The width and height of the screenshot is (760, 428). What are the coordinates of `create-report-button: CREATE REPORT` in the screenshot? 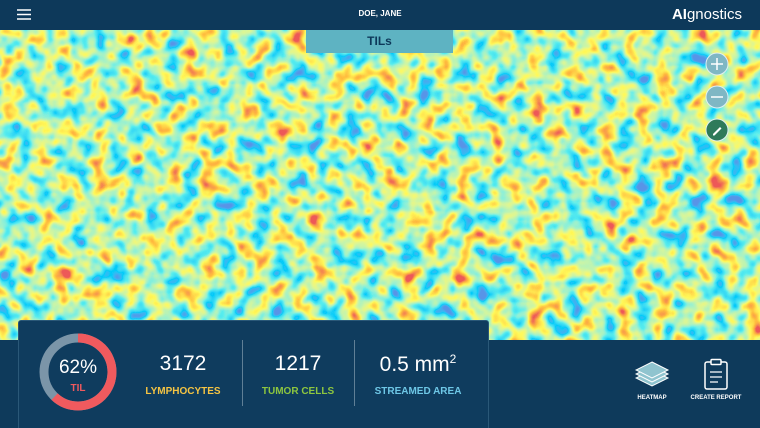 It's located at (716, 383).